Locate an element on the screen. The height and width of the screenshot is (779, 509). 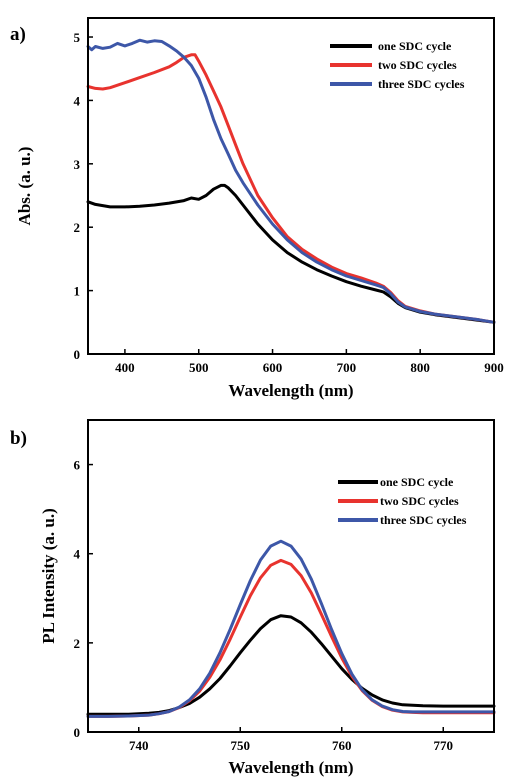
y-tick-label: 5 is located at coordinates (77, 37).